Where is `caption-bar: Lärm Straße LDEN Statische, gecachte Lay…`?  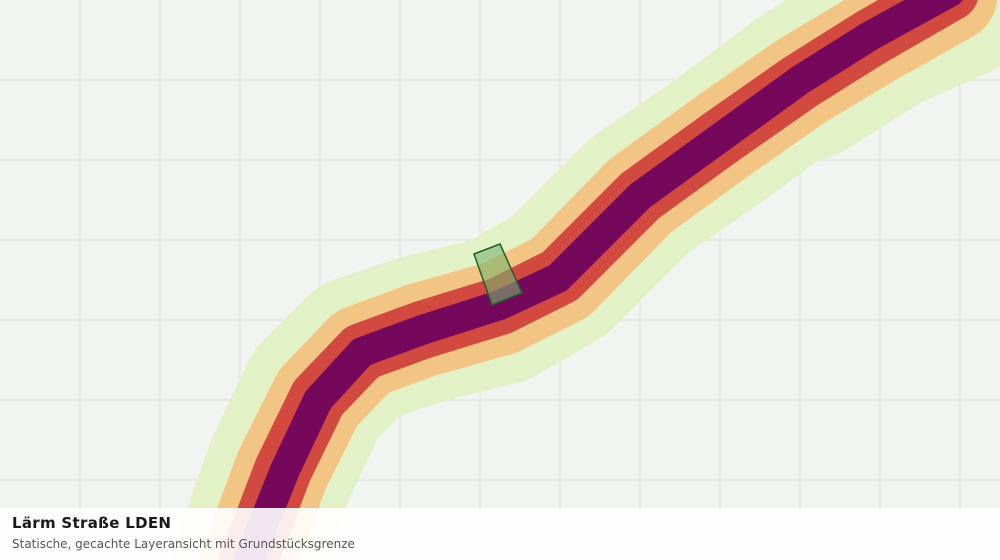
caption-bar: Lärm Straße LDEN Statische, gecachte Lay… is located at coordinates (500, 534).